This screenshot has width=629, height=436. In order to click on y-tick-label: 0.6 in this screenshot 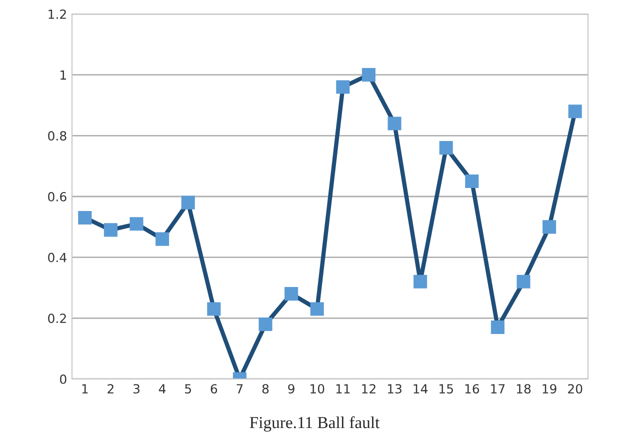, I will do `click(57, 197)`.